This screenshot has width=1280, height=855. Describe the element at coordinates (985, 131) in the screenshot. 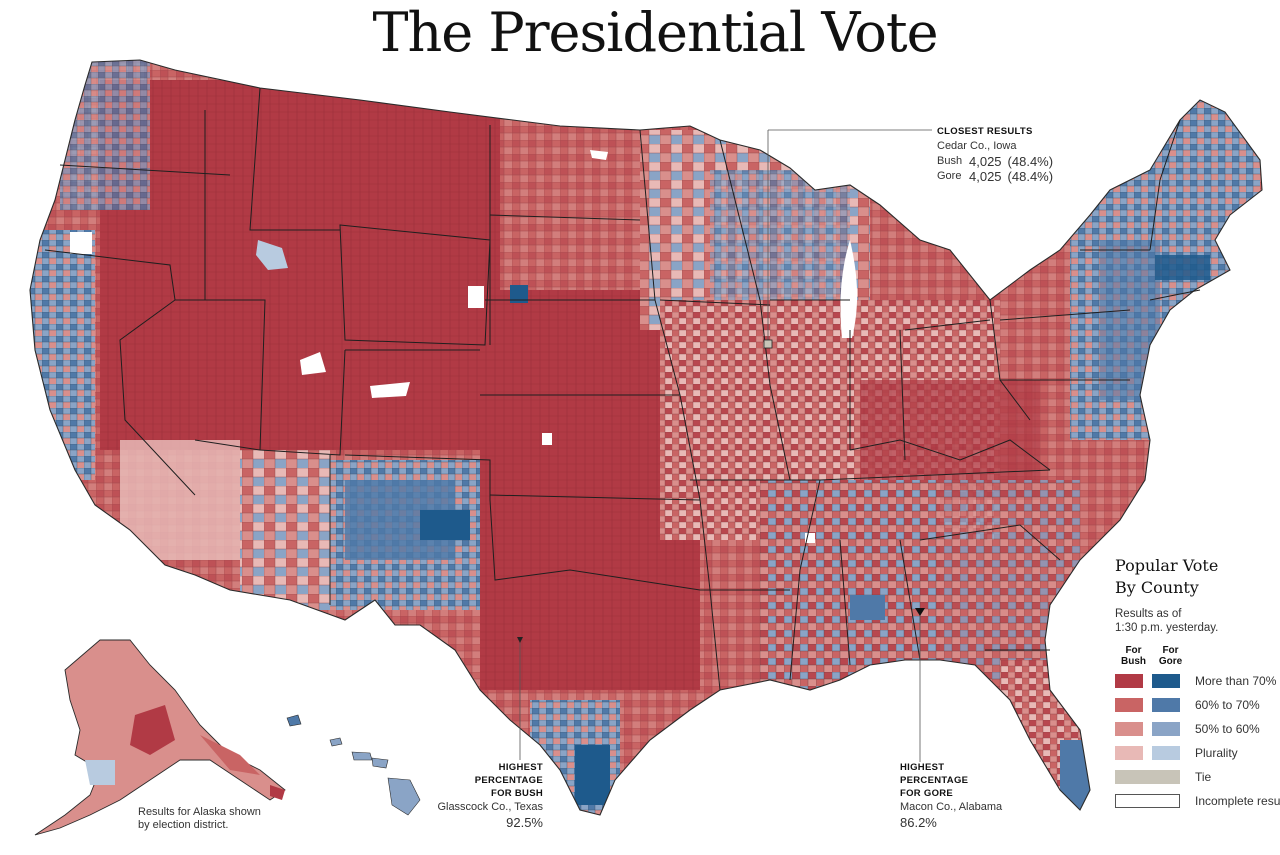

I see `closest-results-heading: CLOSEST RESULTS` at that location.